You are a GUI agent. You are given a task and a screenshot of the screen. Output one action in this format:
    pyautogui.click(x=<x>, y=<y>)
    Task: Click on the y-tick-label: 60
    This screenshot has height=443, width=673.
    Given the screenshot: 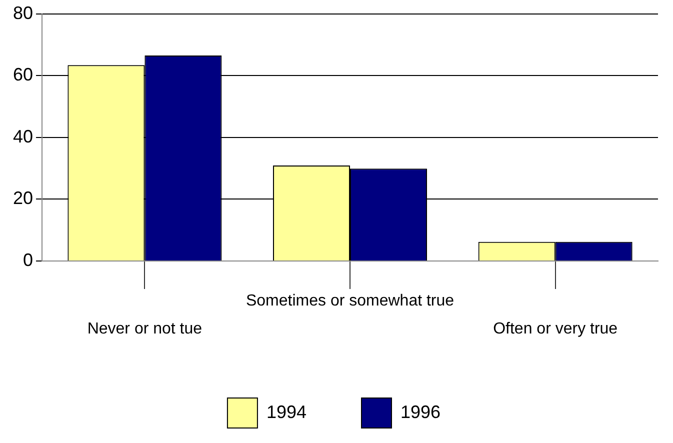 What is the action you would take?
    pyautogui.click(x=23, y=74)
    